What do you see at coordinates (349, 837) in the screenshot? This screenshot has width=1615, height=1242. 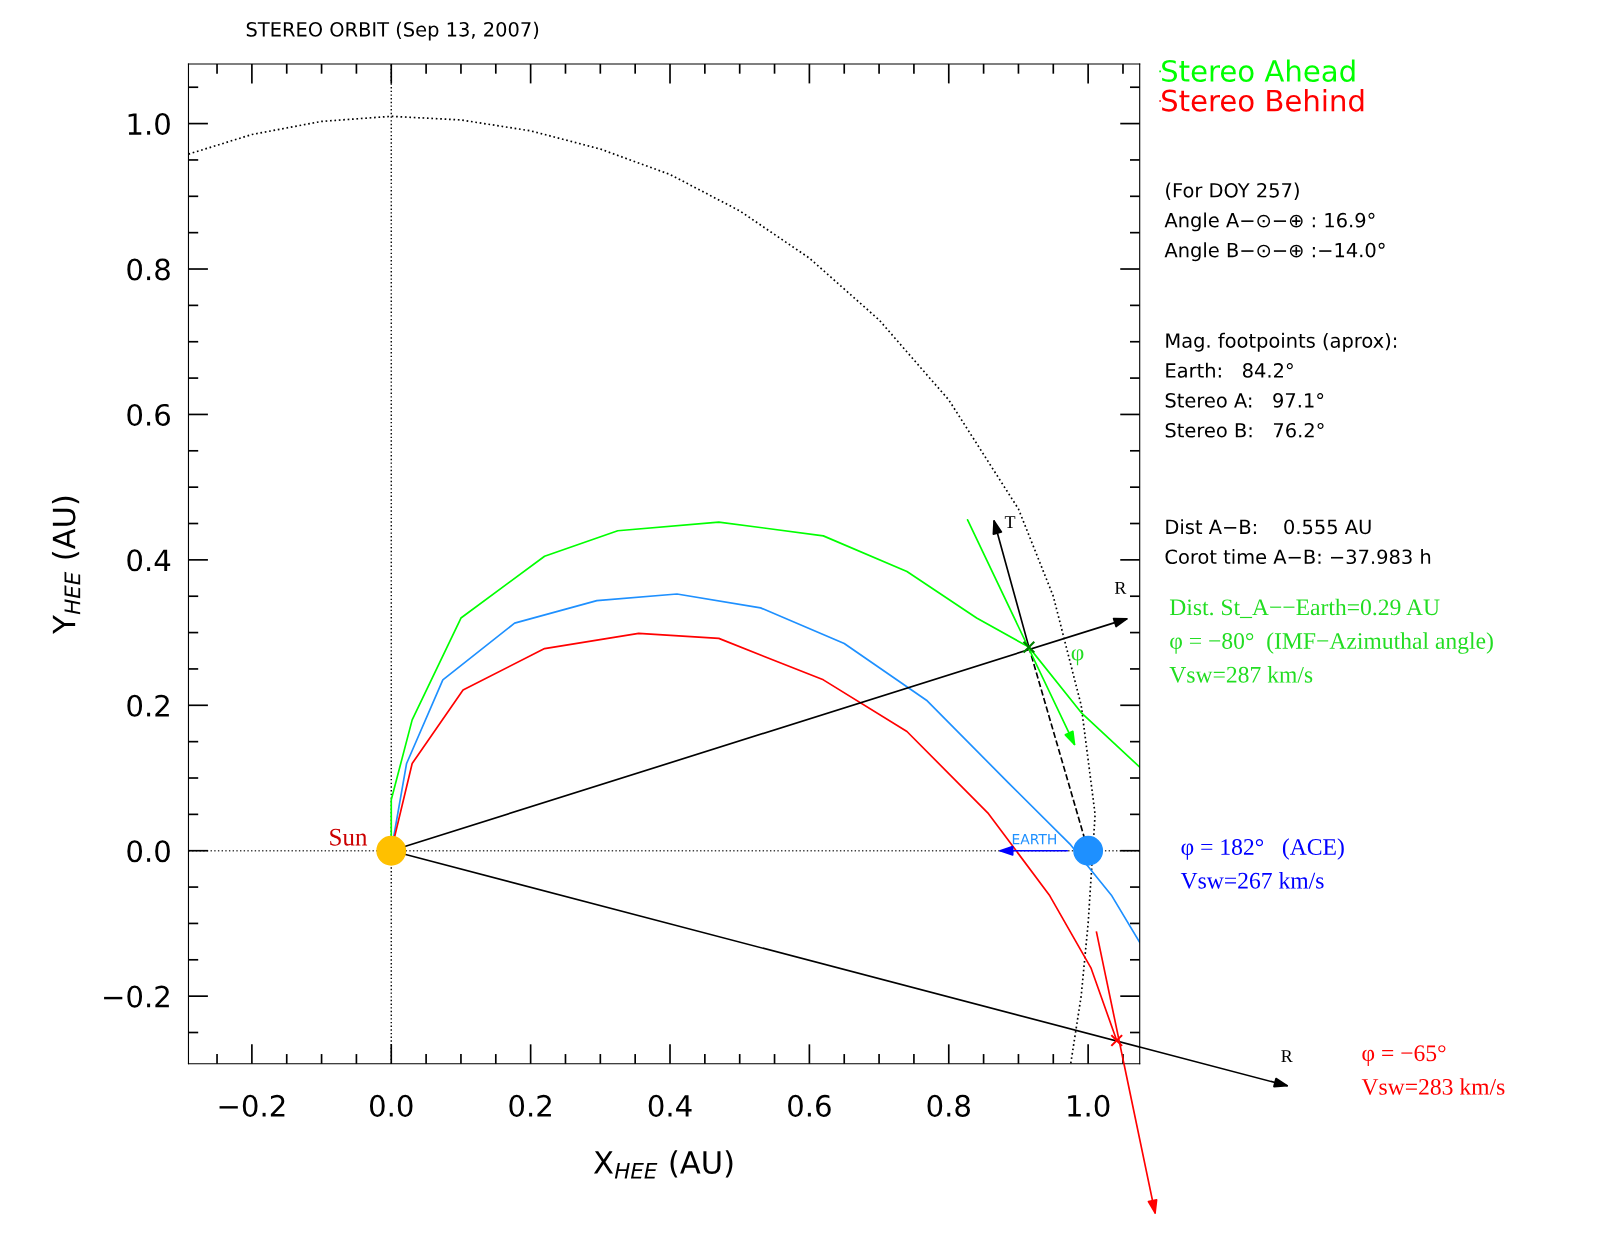 I see `annotation: Sun` at bounding box center [349, 837].